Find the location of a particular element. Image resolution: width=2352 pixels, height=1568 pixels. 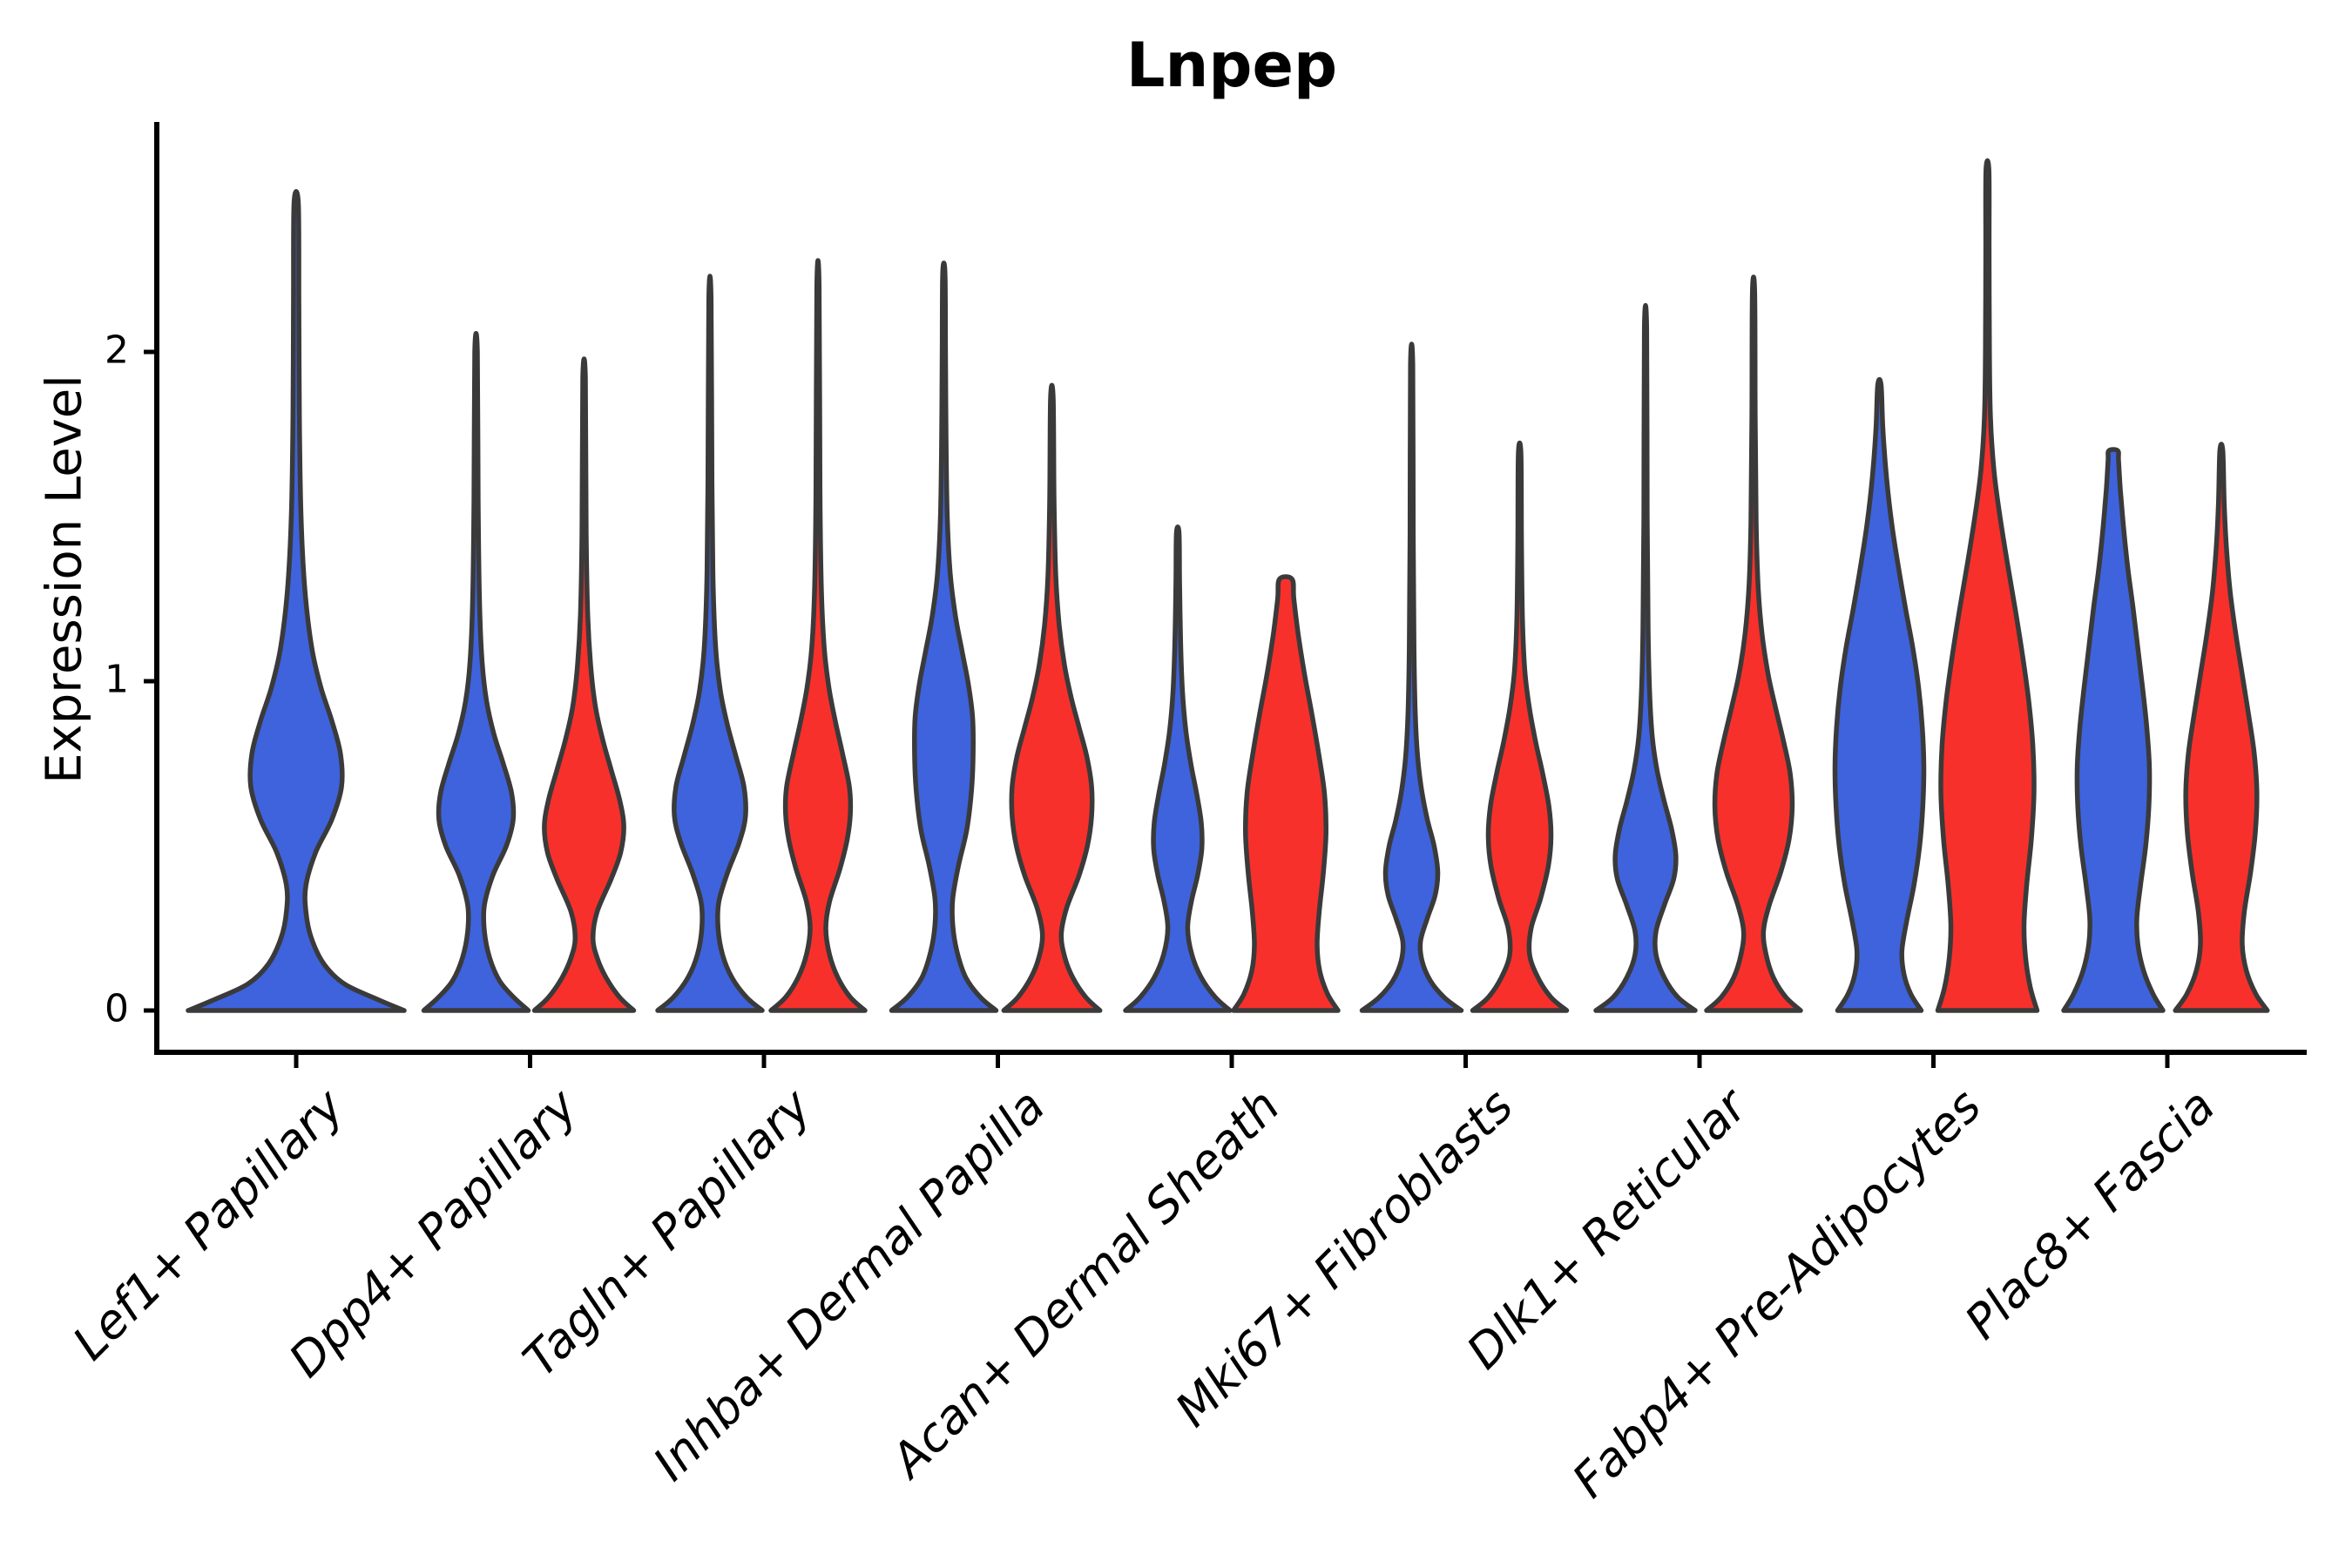

y-axis-label: Expression Level is located at coordinates (64, 579).